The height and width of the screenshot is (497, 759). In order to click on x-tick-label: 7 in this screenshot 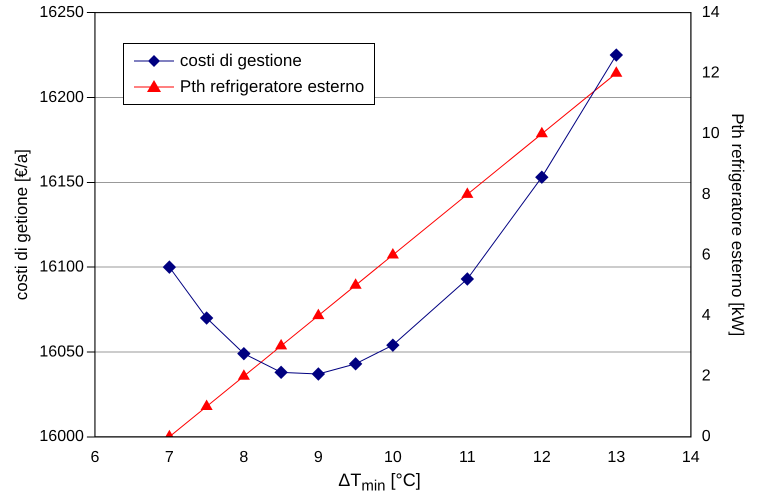, I will do `click(169, 457)`.